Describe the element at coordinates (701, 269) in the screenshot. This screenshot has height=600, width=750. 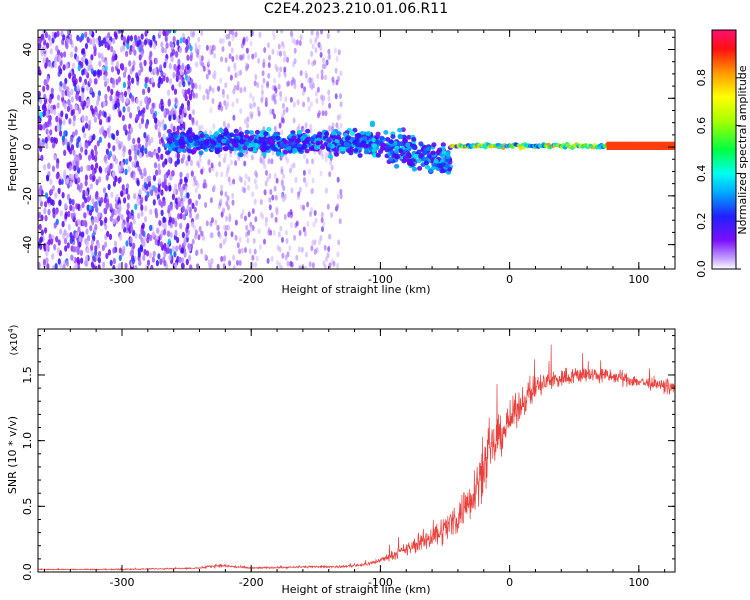
I see `colorbar-tick-label: 0.0` at that location.